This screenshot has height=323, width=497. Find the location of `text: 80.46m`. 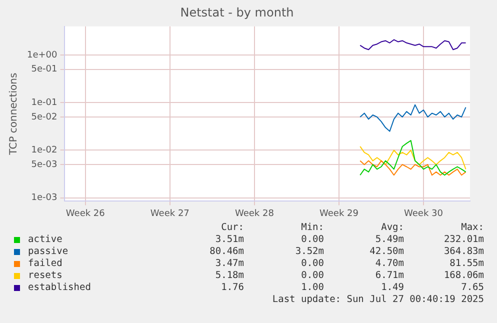

text: 80.46m is located at coordinates (226, 252).